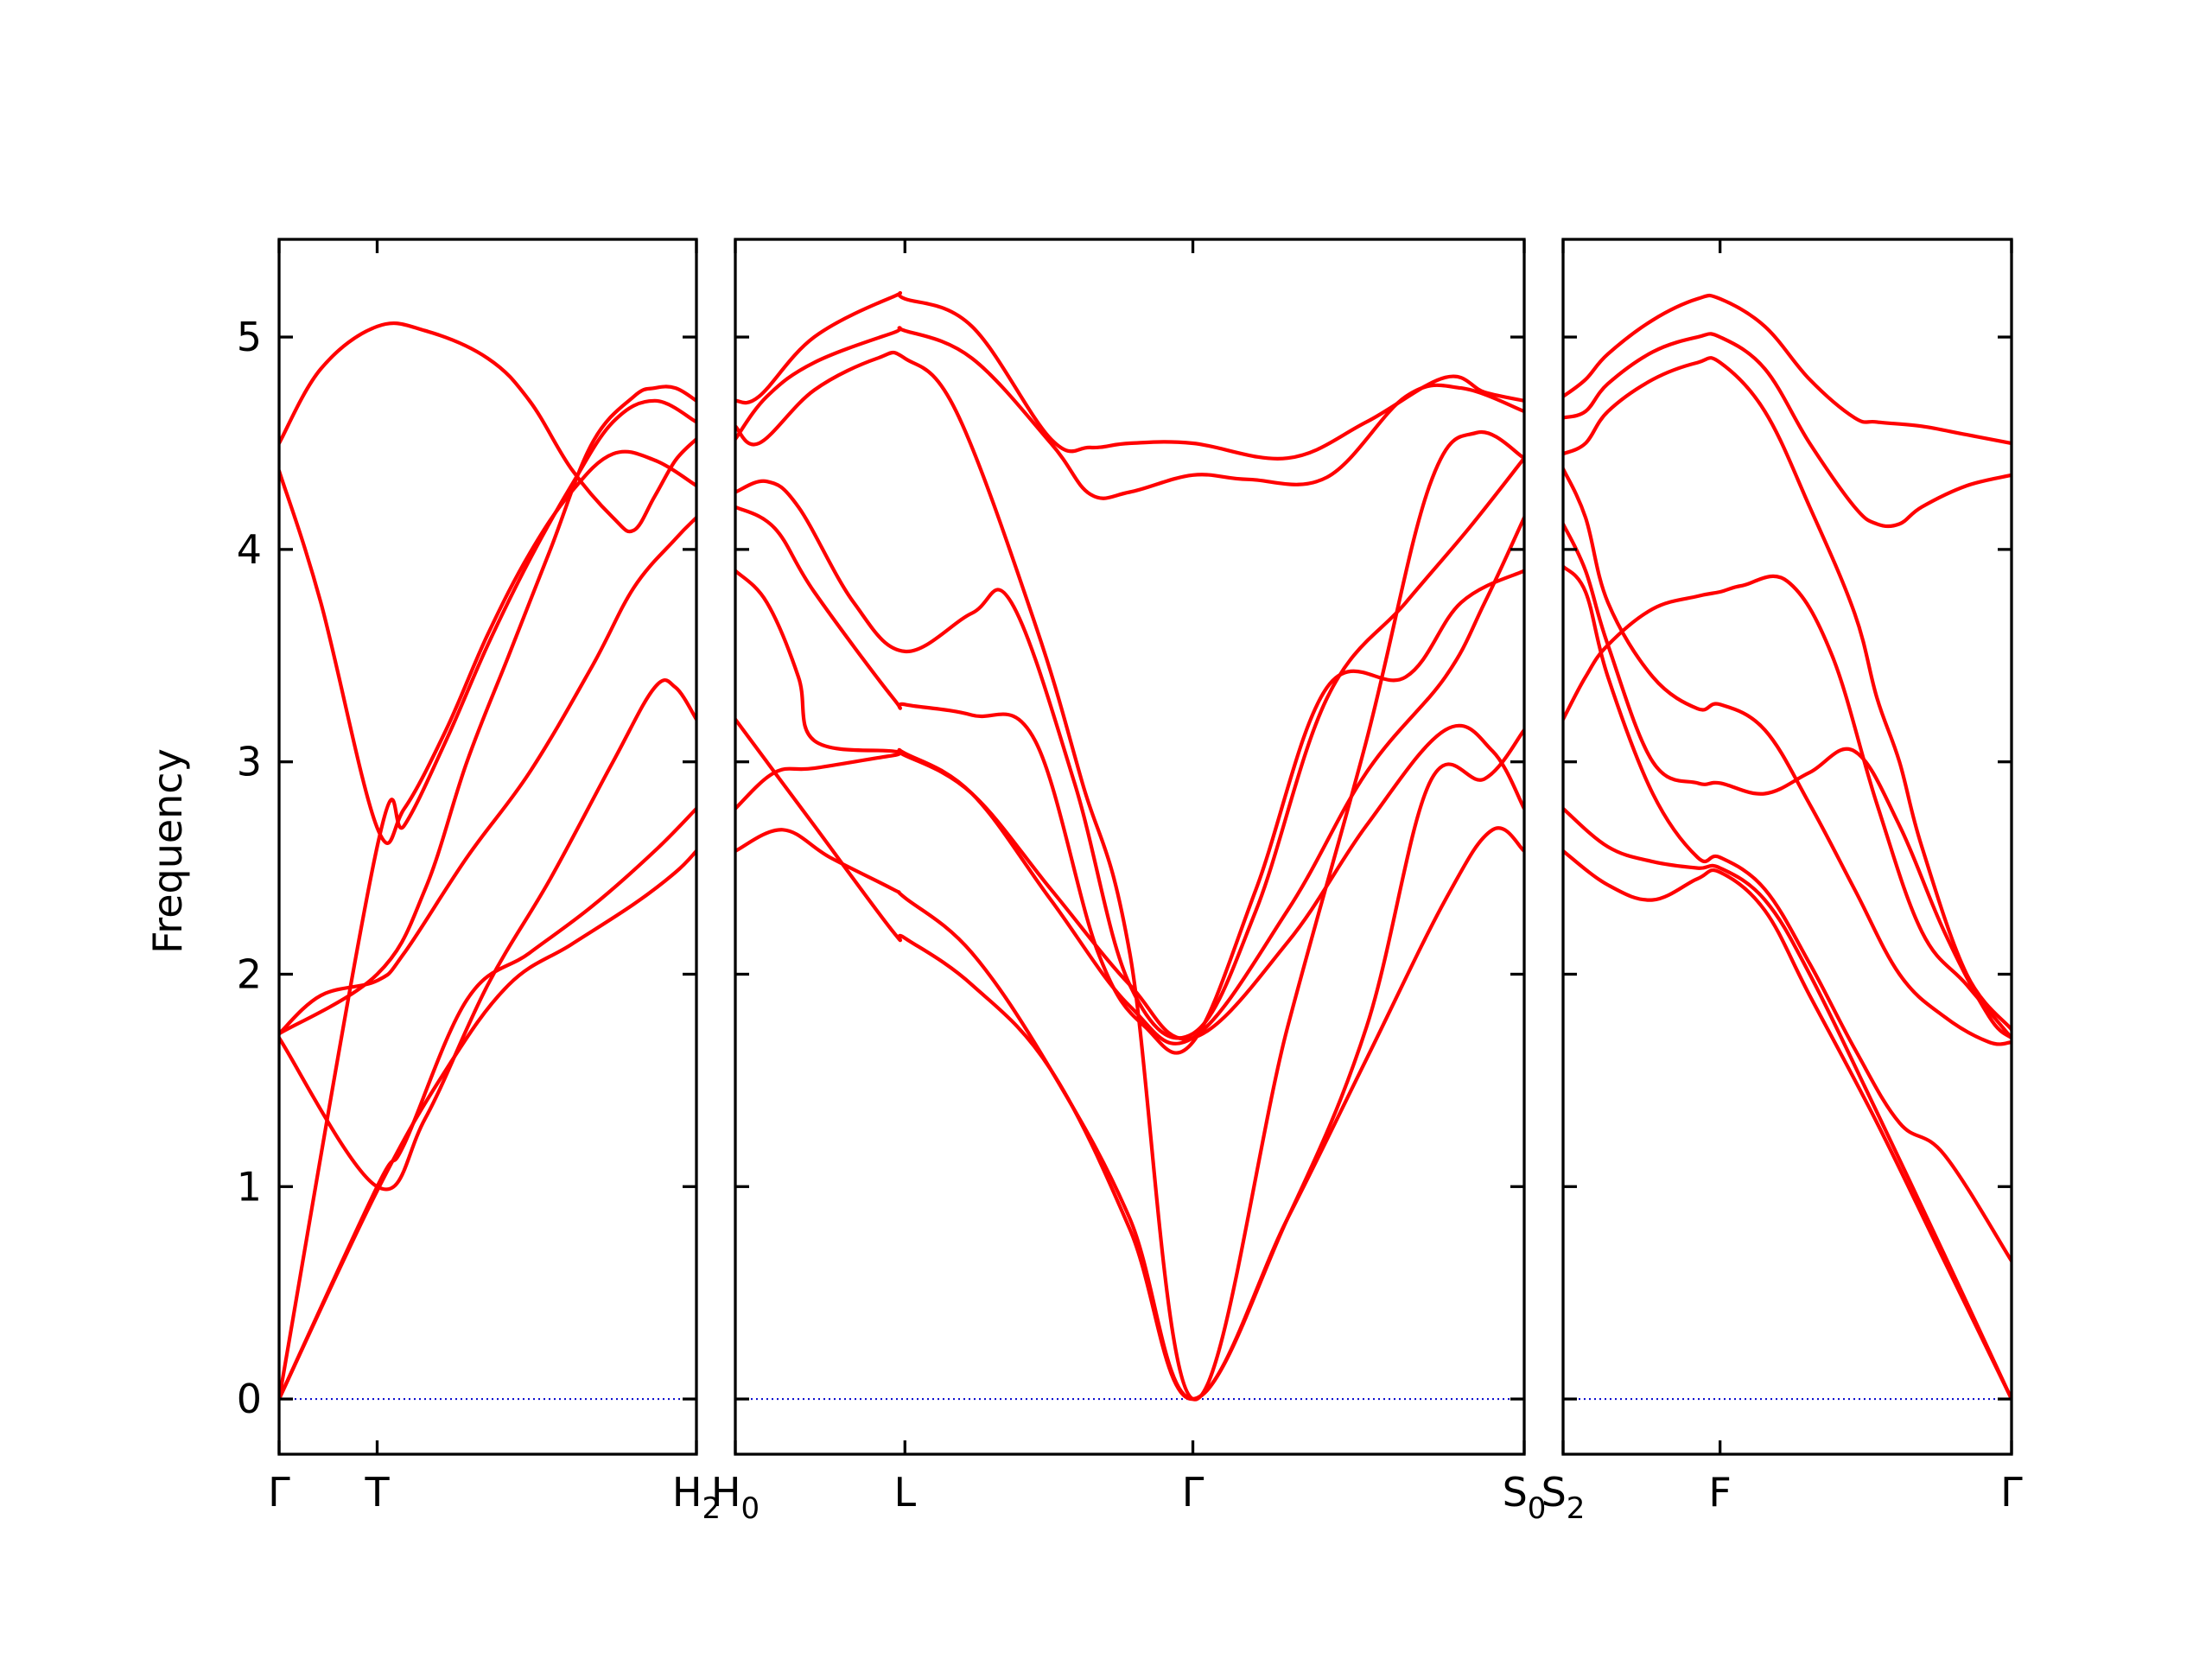  Describe the element at coordinates (249, 337) in the screenshot. I see `y-tick-label: 5` at that location.